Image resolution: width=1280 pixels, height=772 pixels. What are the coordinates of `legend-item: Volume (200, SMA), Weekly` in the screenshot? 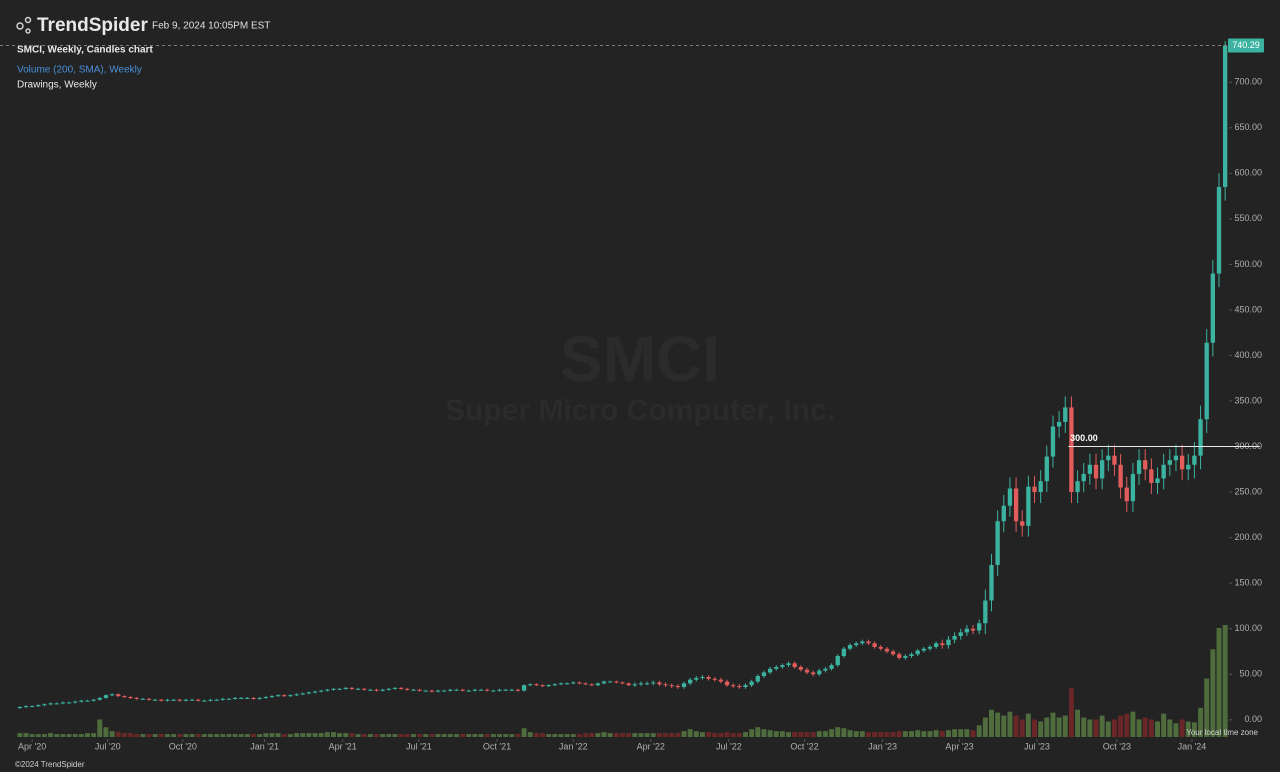 It's located at (79, 70).